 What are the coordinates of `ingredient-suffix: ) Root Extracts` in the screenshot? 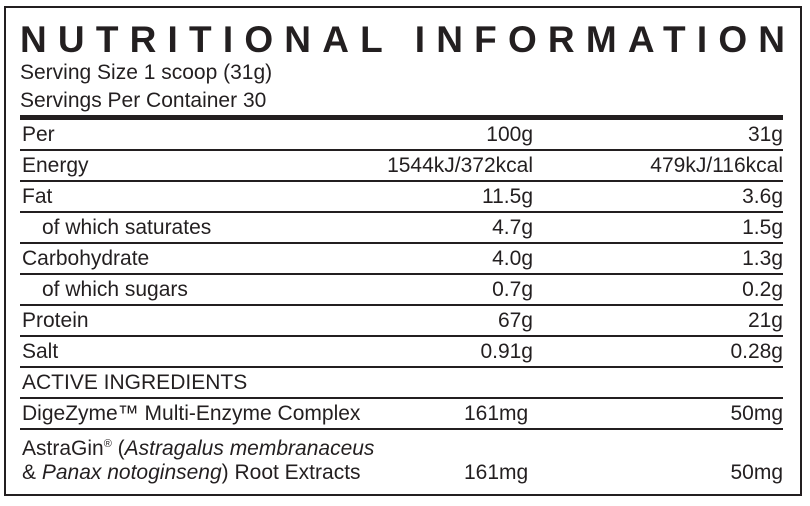 It's located at (291, 472).